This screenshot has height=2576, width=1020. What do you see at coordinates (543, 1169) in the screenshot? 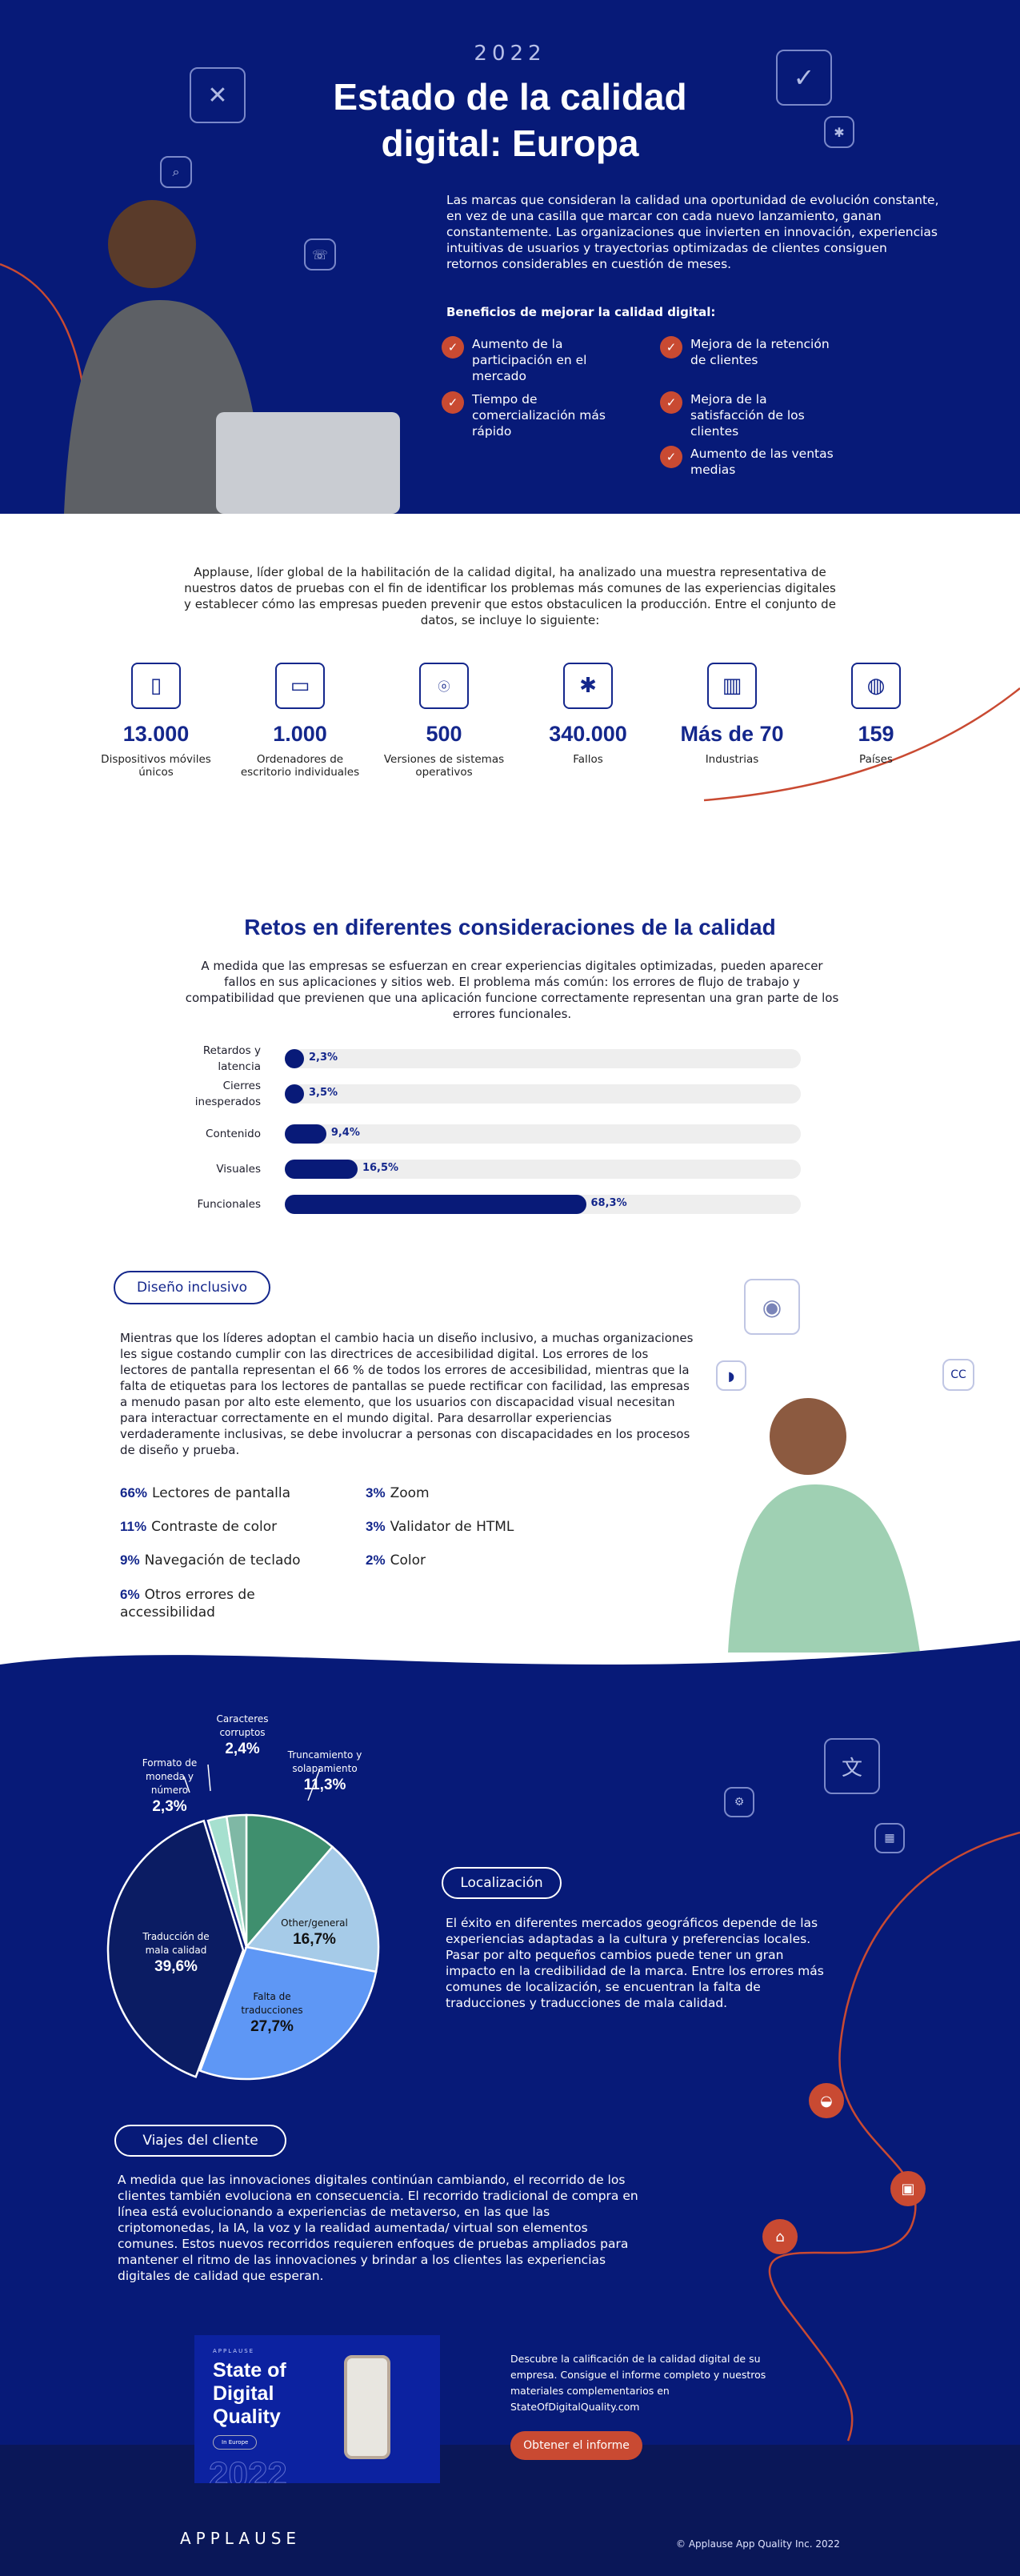
I see `bar-track: 16,5%` at bounding box center [543, 1169].